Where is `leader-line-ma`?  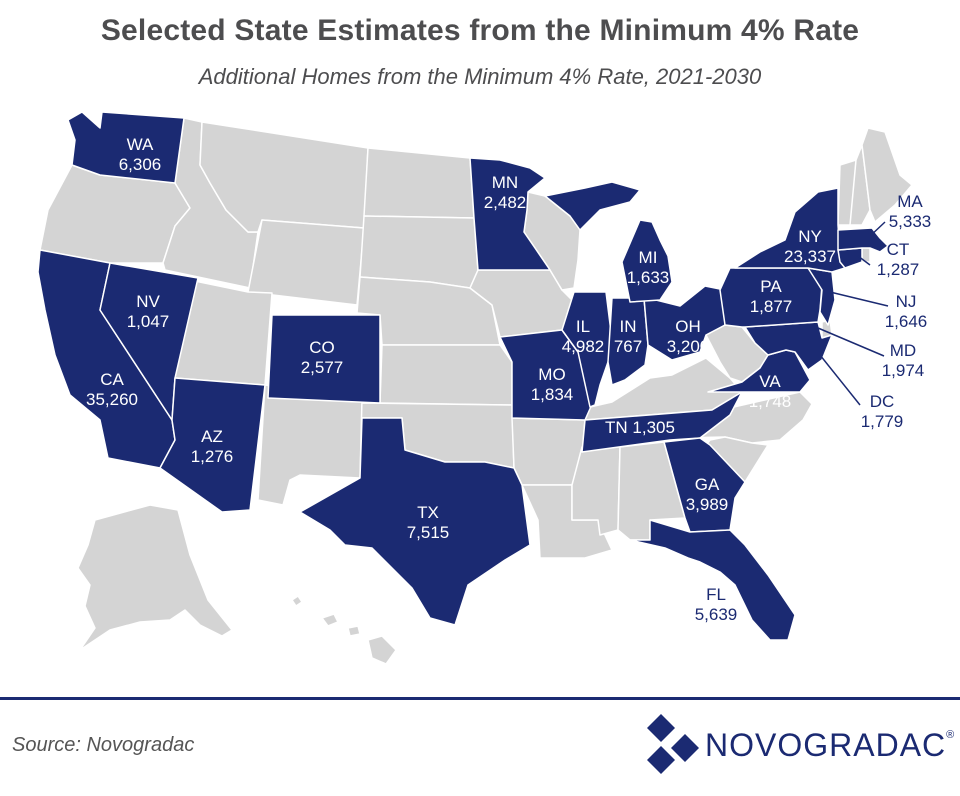
leader-line-ma is located at coordinates (876, 230).